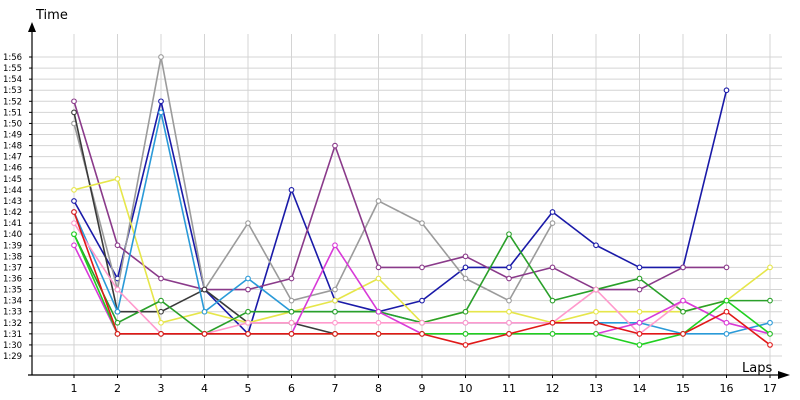 This screenshot has width=800, height=400. What do you see at coordinates (424, 388) in the screenshot?
I see `x-tick-labels: 1 2 3 4 5 6 7 8 9 10 11 12 13 14 15 16 17` at bounding box center [424, 388].